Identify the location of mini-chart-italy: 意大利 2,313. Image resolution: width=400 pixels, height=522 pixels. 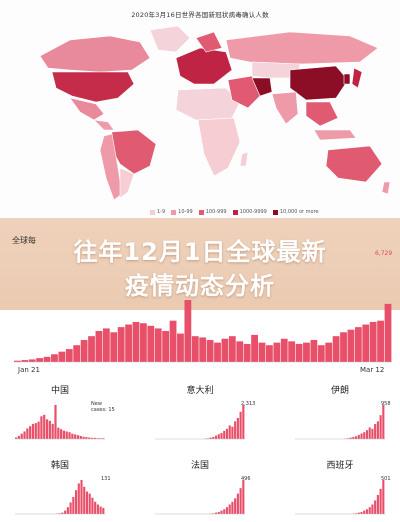
(200, 413).